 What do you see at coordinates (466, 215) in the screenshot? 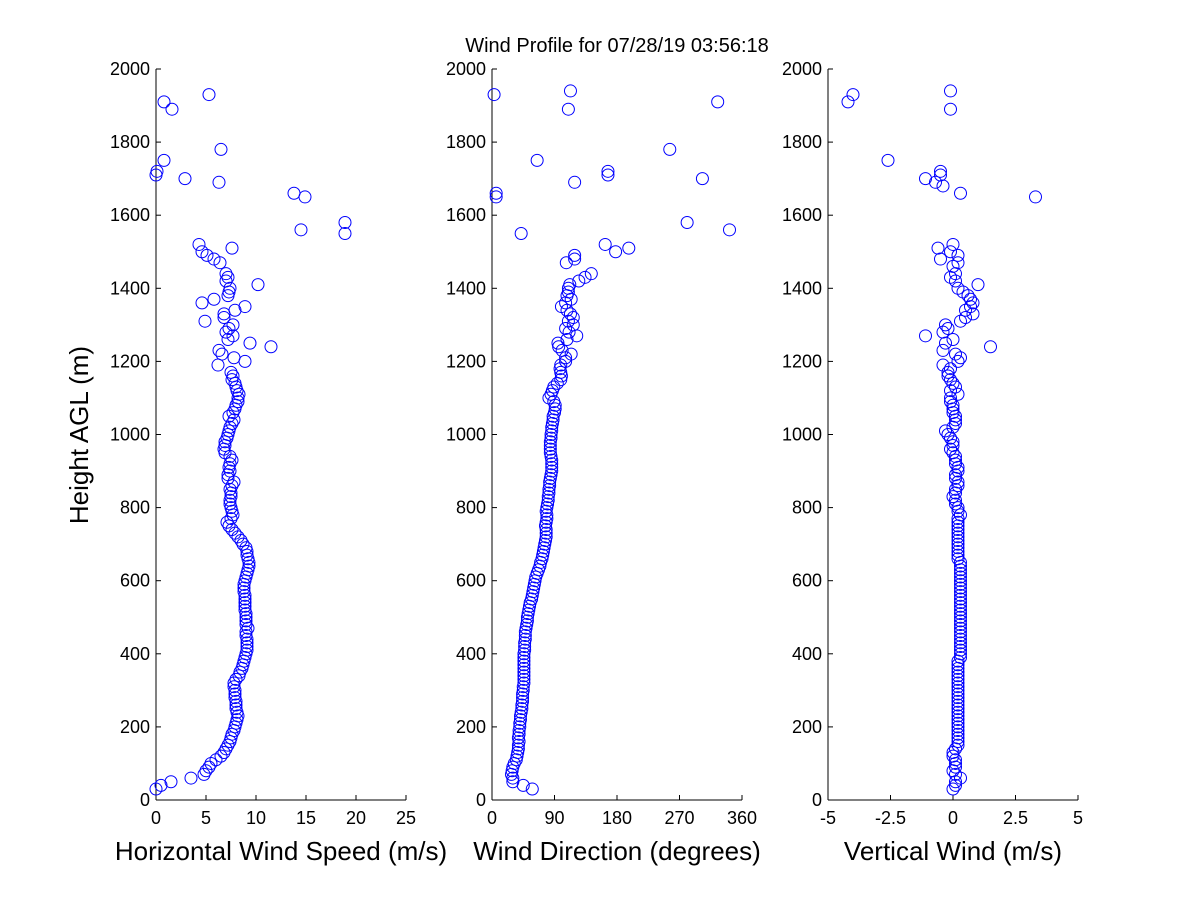
I see `y-tick-label: 1600` at bounding box center [466, 215].